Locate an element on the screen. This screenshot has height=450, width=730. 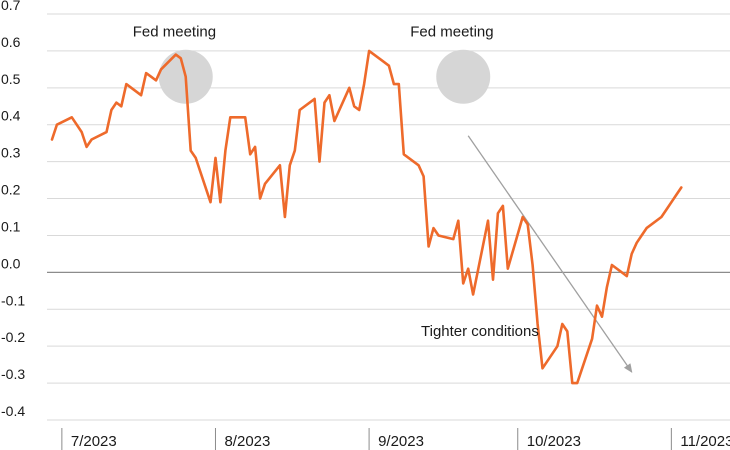
y-tick-label: -0.2 is located at coordinates (13, 337).